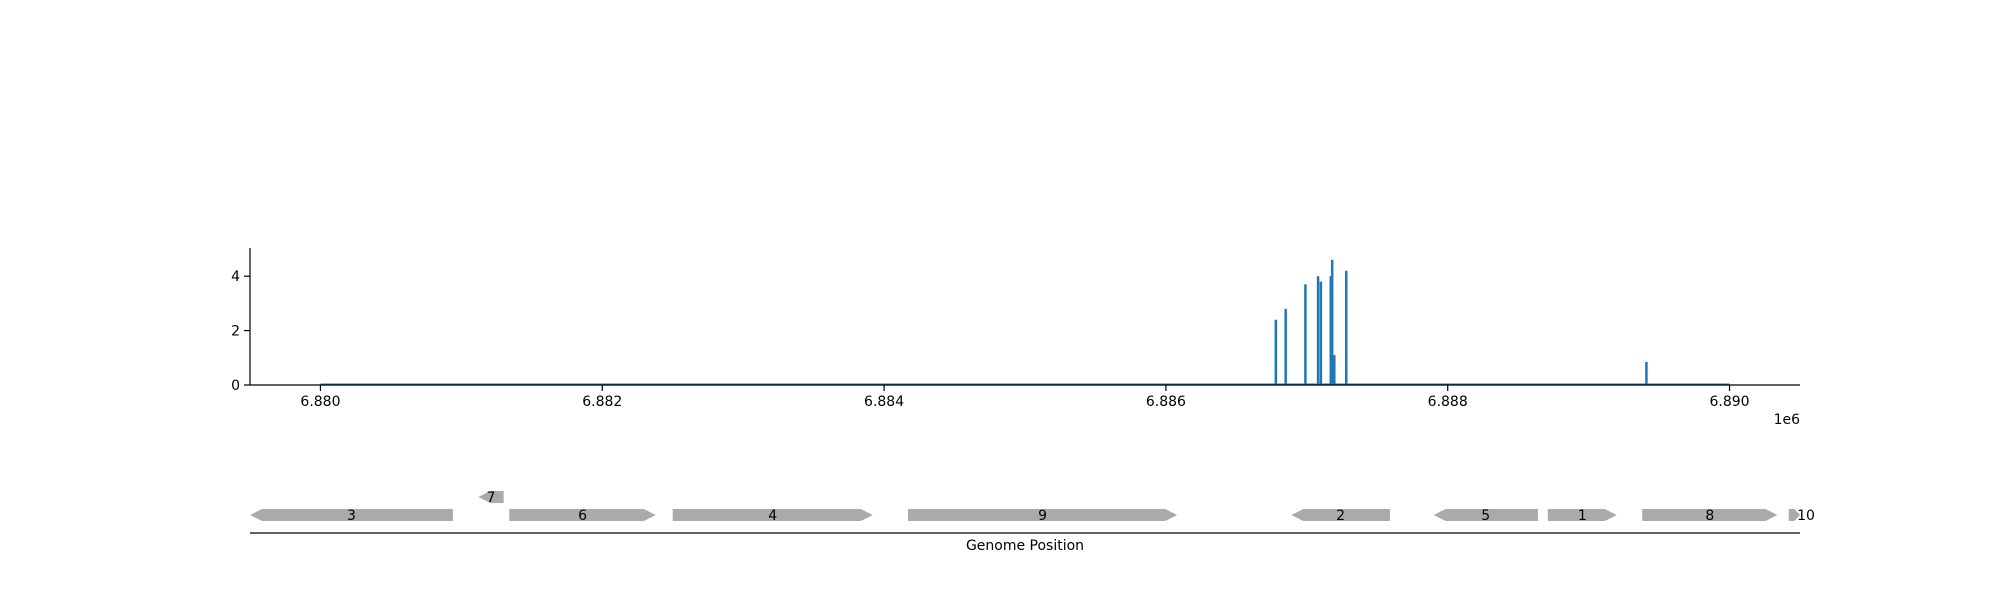  What do you see at coordinates (235, 332) in the screenshot?
I see `y-tick-label: 2` at bounding box center [235, 332].